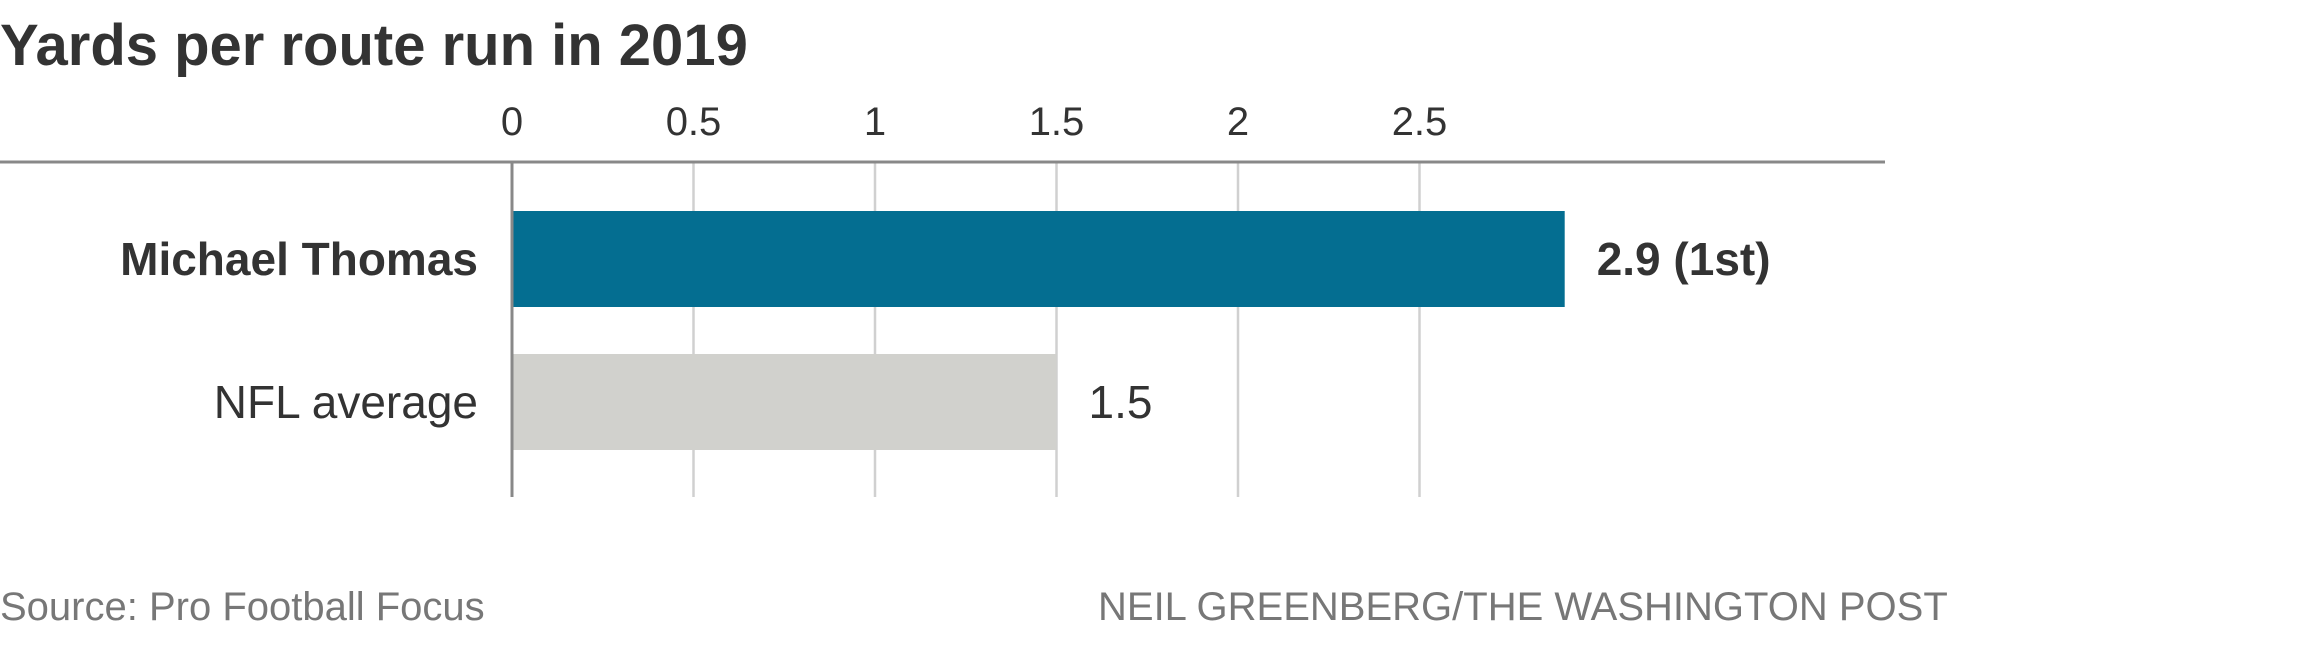  I want to click on credit-note: NEIL GREENBERG/THE WASHINGTON POST, so click(1523, 607).